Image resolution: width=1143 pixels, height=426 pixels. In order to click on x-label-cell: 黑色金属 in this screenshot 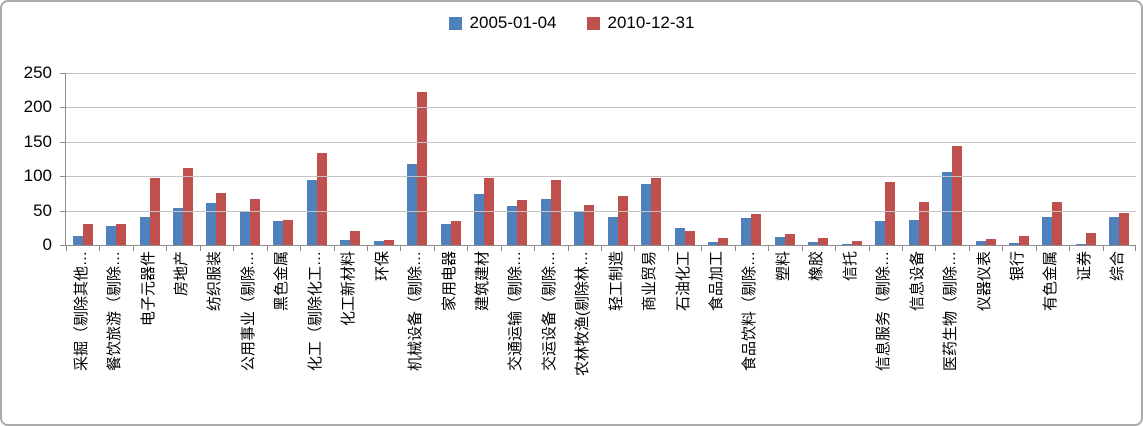, I will do `click(282, 335)`.